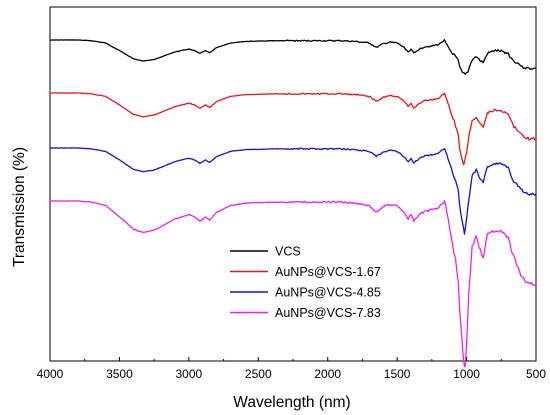 The height and width of the screenshot is (415, 550). What do you see at coordinates (328, 313) in the screenshot?
I see `legend-label-4: AuNPs@VCS-7.83` at bounding box center [328, 313].